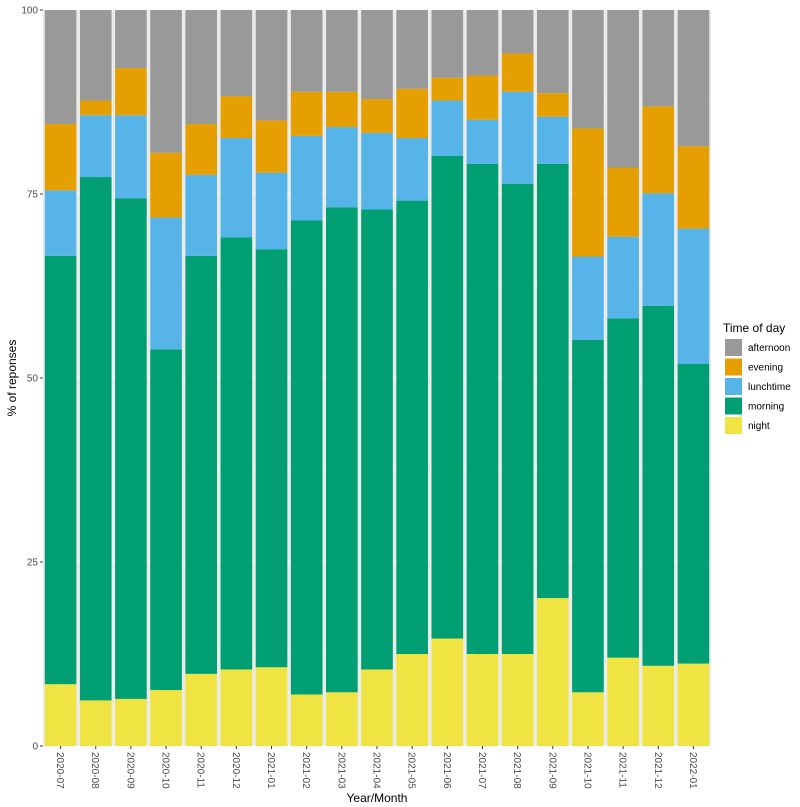 The height and width of the screenshot is (807, 800). Describe the element at coordinates (377, 798) in the screenshot. I see `x-axis-title: Year/Month` at that location.